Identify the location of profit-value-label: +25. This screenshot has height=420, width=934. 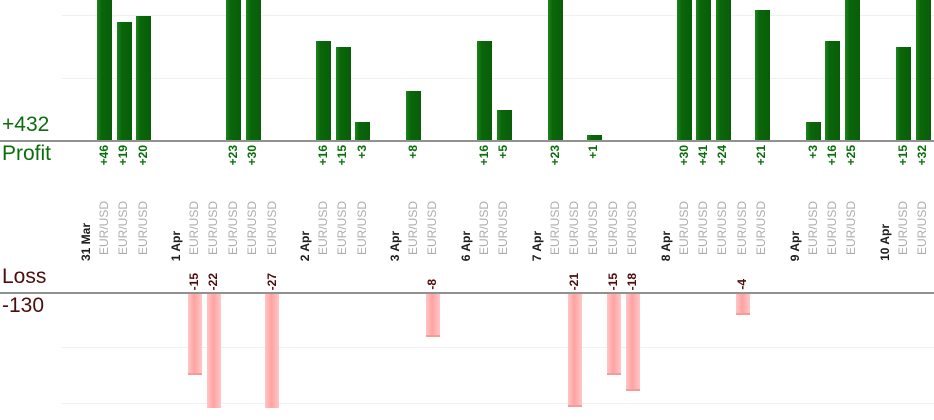
(851, 155).